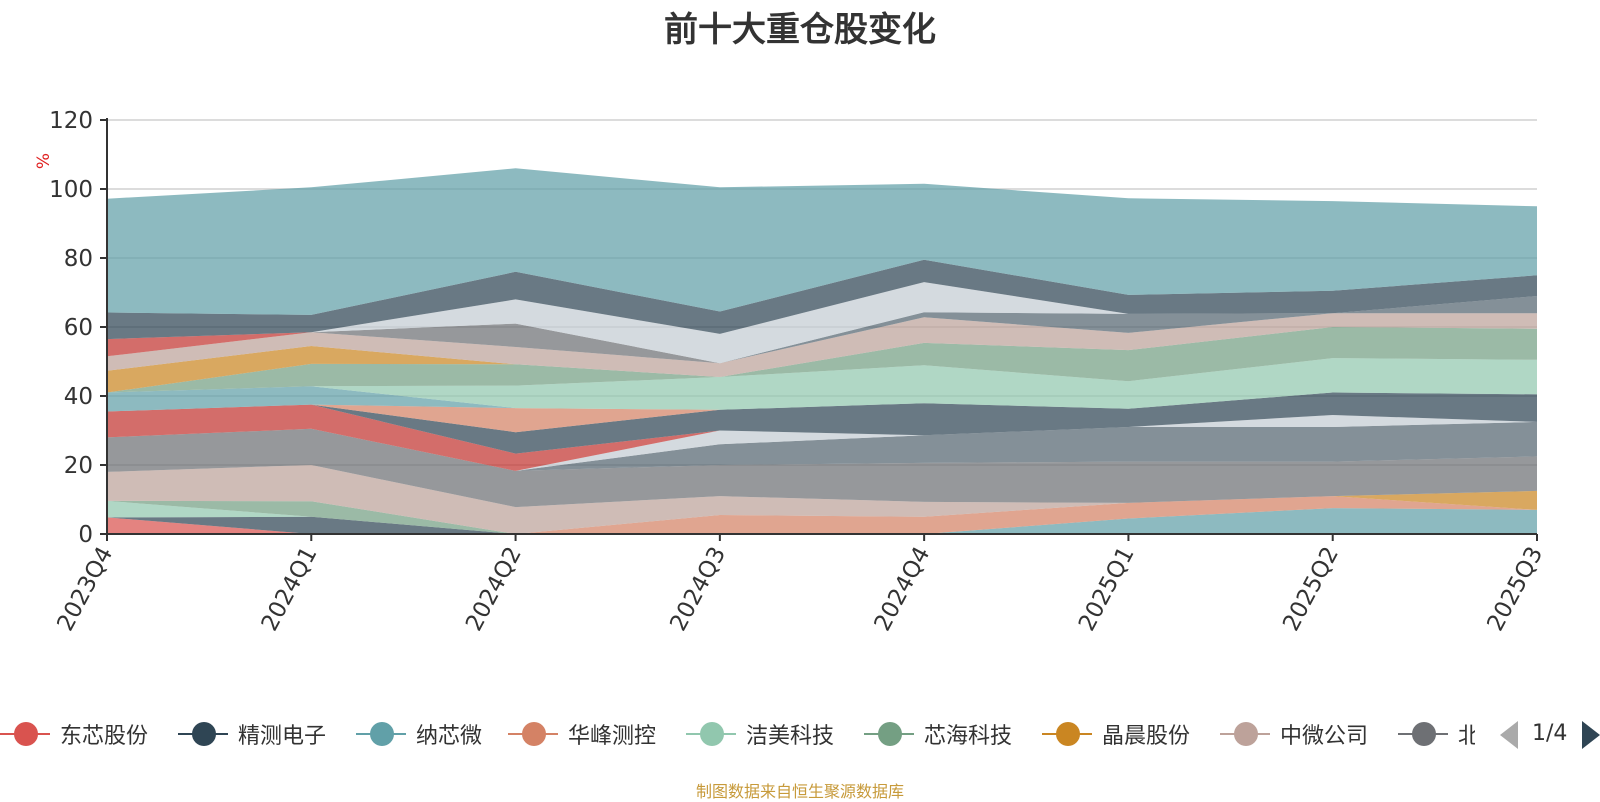  Describe the element at coordinates (85, 589) in the screenshot. I see `x-tick-label: 2023Q4` at that location.